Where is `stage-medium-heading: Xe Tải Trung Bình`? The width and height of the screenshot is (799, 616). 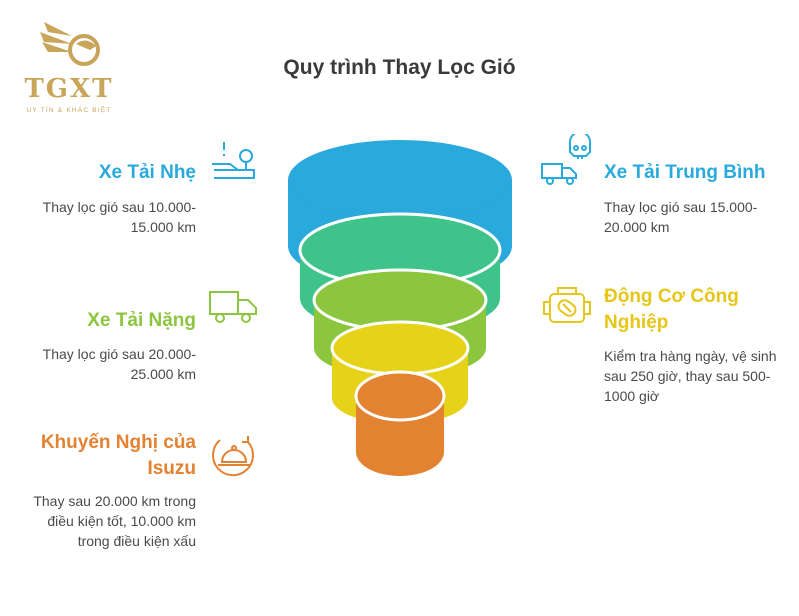
stage-medium-heading: Xe Tải Trung Bình is located at coordinates (685, 172).